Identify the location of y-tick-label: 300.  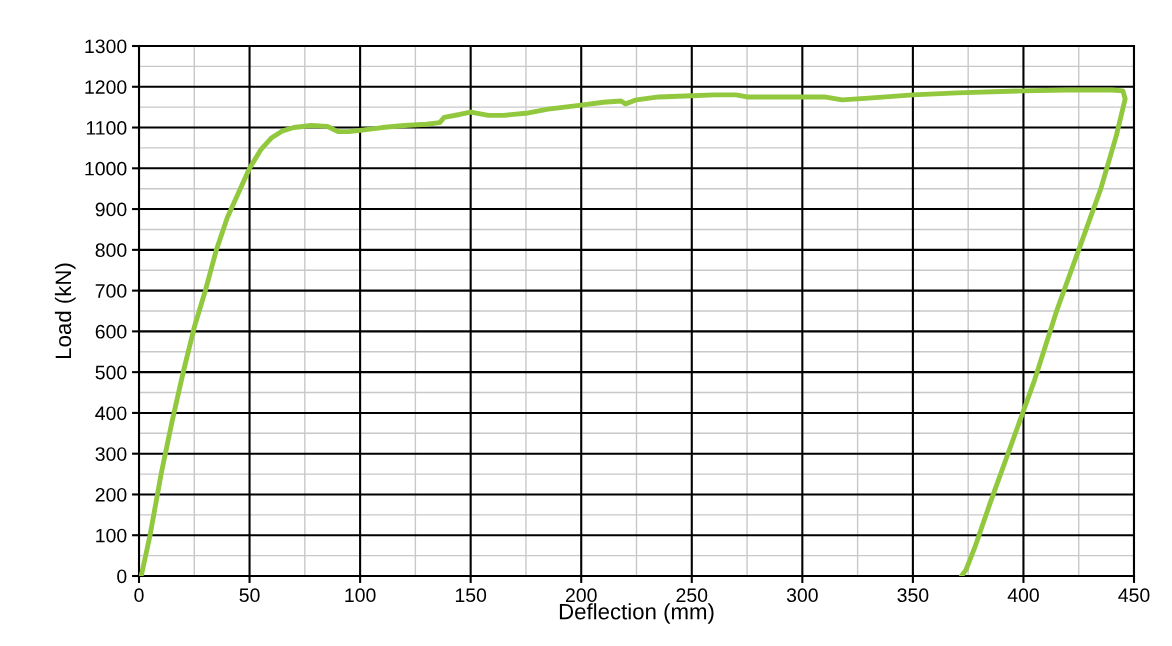
(111, 454).